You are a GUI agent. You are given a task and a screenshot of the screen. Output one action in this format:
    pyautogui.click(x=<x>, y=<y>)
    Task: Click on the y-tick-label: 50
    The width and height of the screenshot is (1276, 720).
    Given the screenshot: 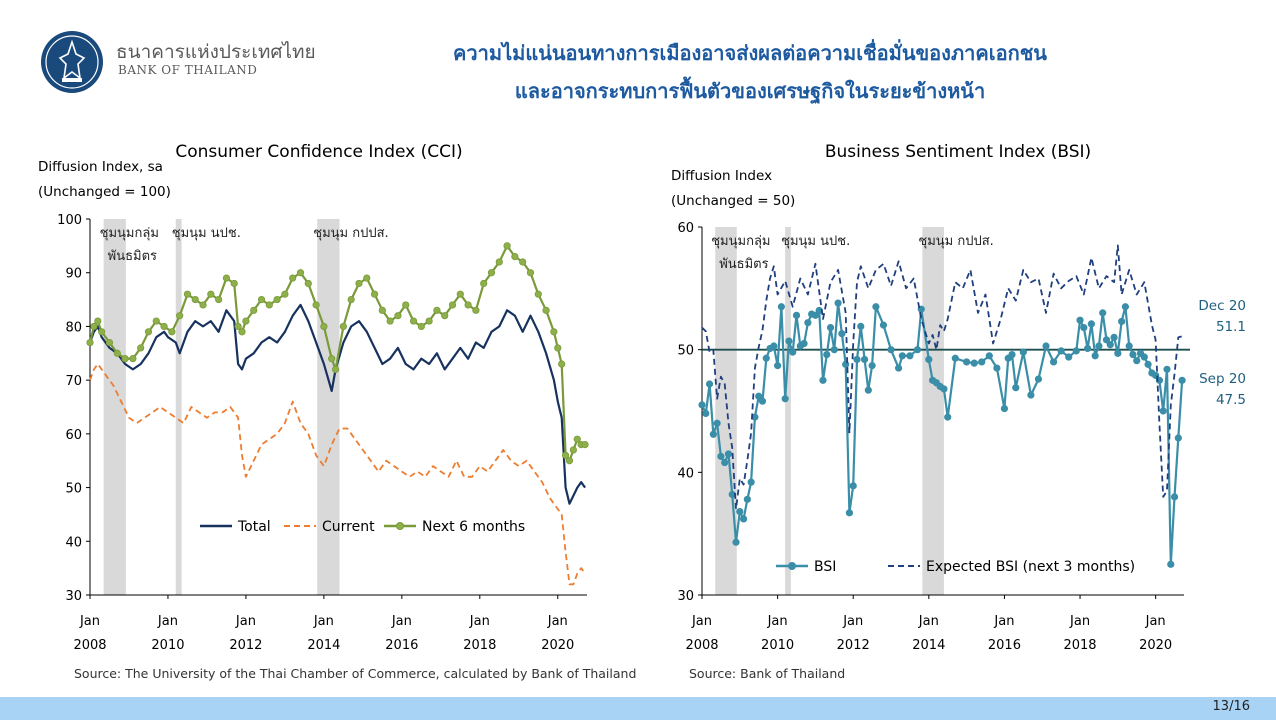 What is the action you would take?
    pyautogui.click(x=685, y=351)
    